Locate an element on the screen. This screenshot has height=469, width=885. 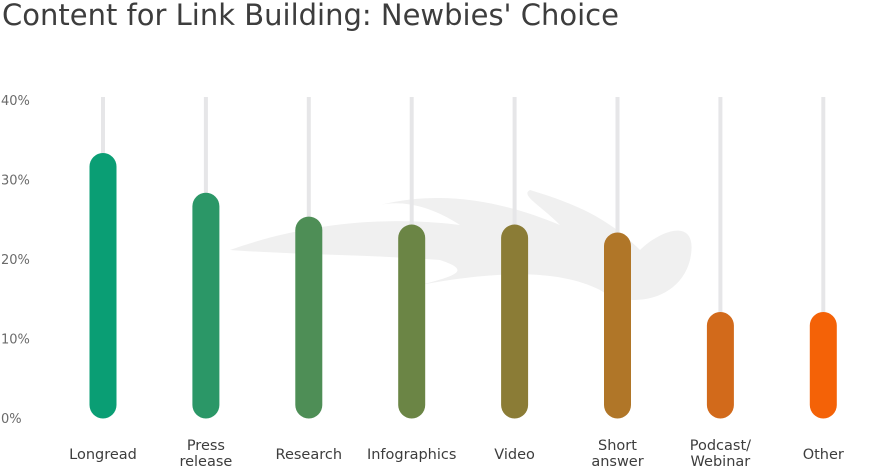
x-category-label: Webinar is located at coordinates (721, 461).